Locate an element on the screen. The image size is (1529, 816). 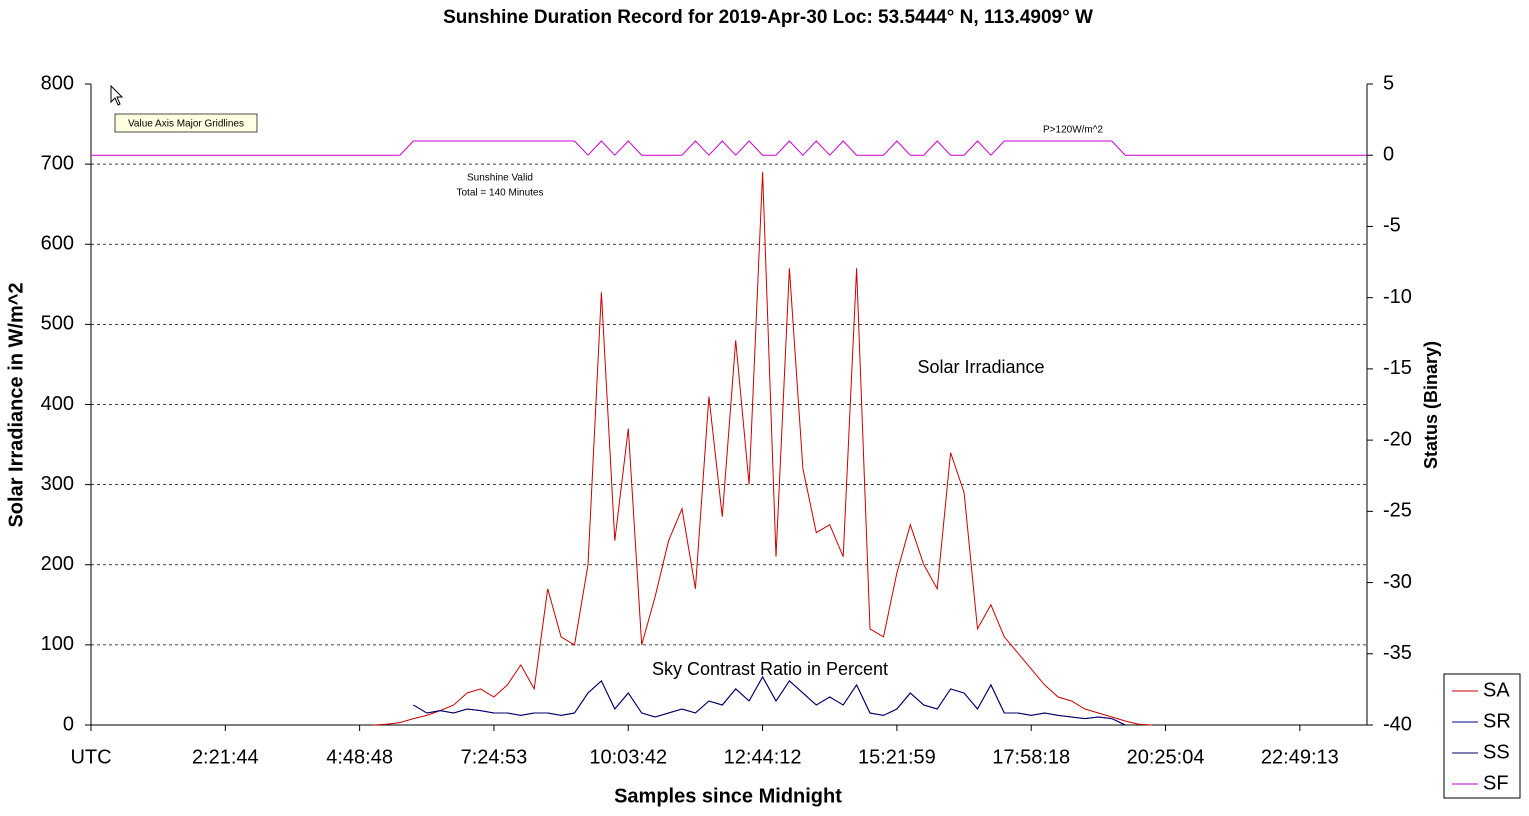
tooltip-box is located at coordinates (186, 123).